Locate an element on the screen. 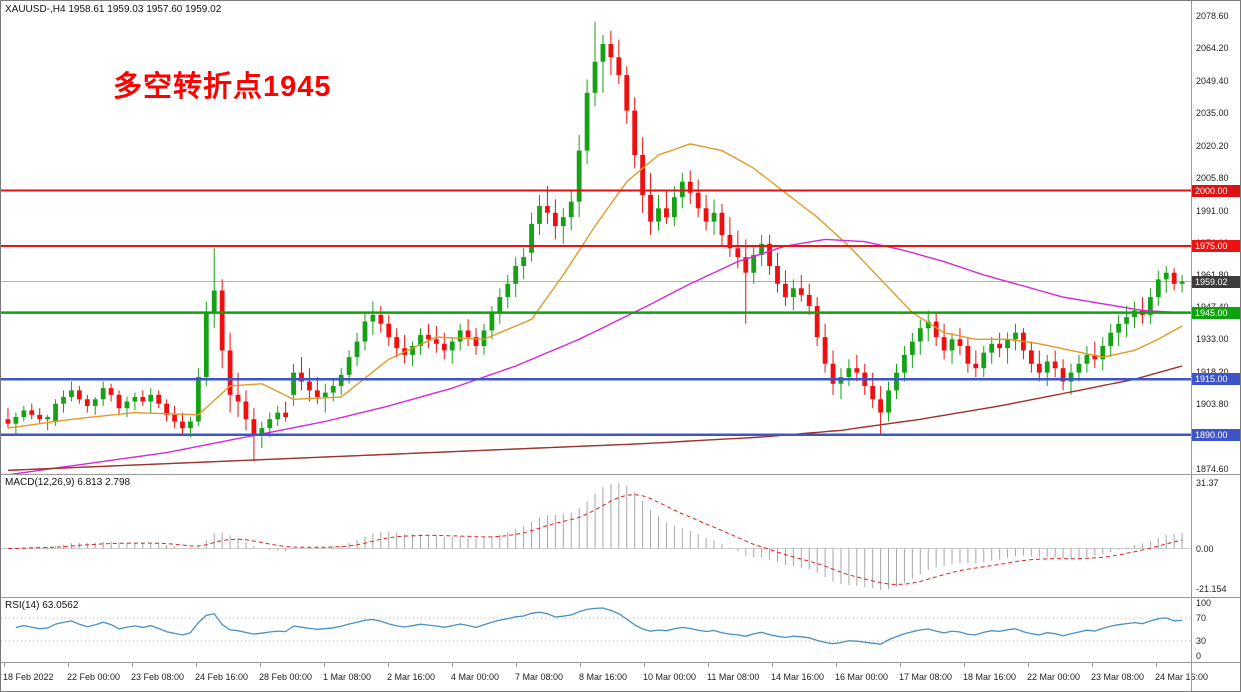 The width and height of the screenshot is (1241, 692). rsi-indicator-canvas is located at coordinates (596, 630).